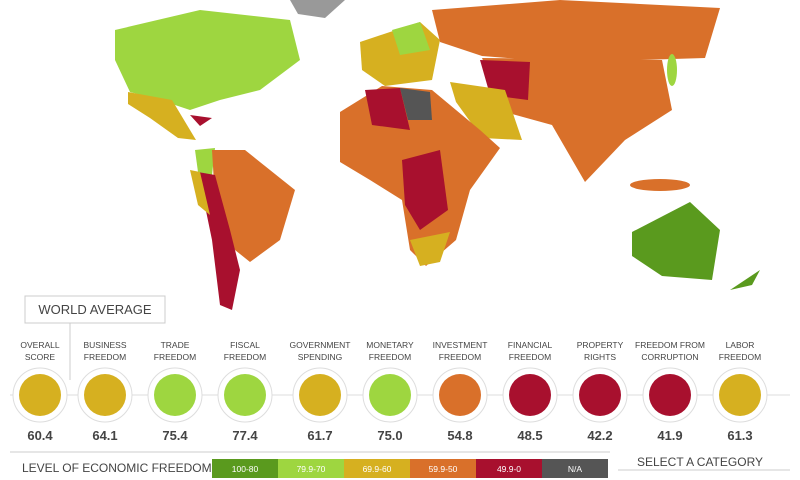  I want to click on world-average-box, so click(95, 309).